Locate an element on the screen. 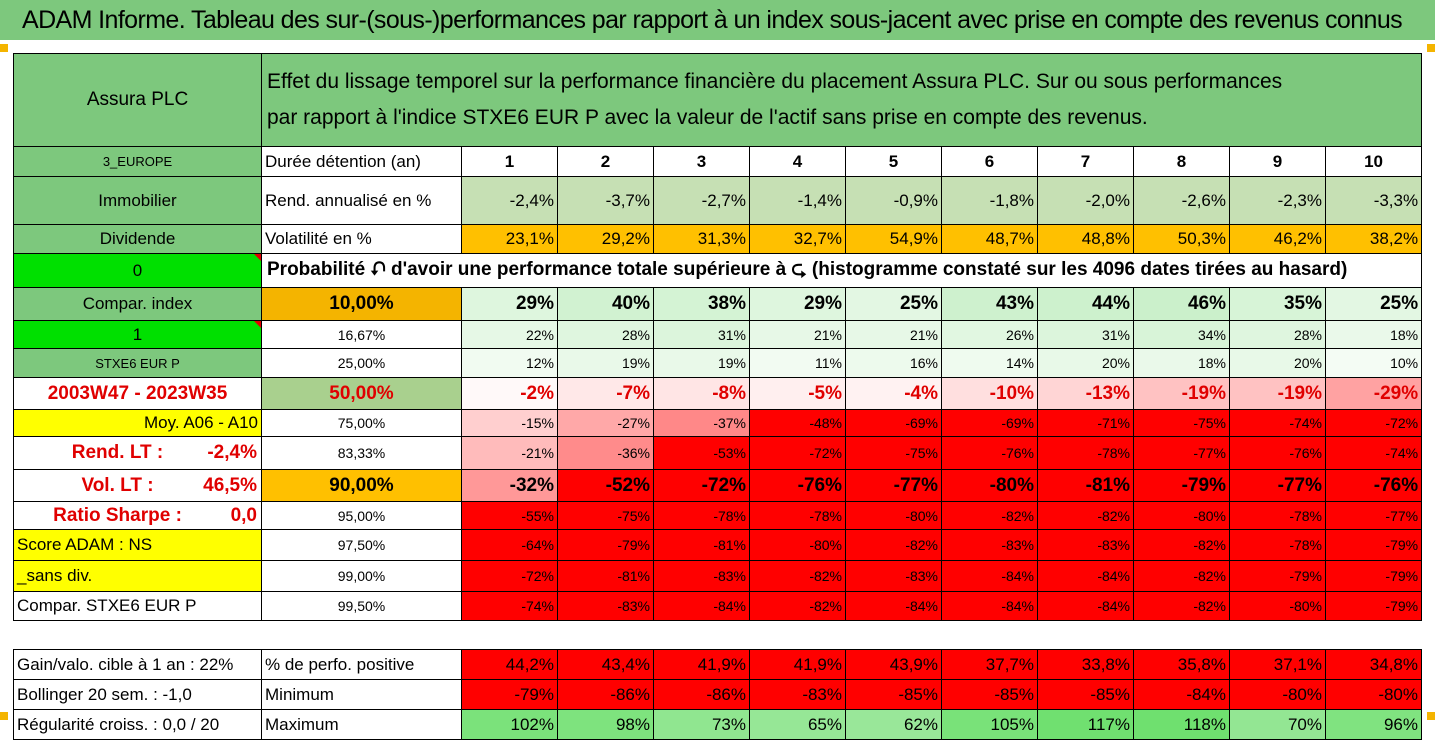 This screenshot has height=740, width=1435. percentile-cell: 25,00% is located at coordinates (361, 363).